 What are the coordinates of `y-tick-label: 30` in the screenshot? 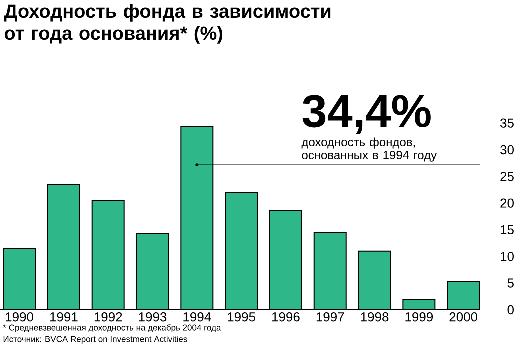 It's located at (507, 150).